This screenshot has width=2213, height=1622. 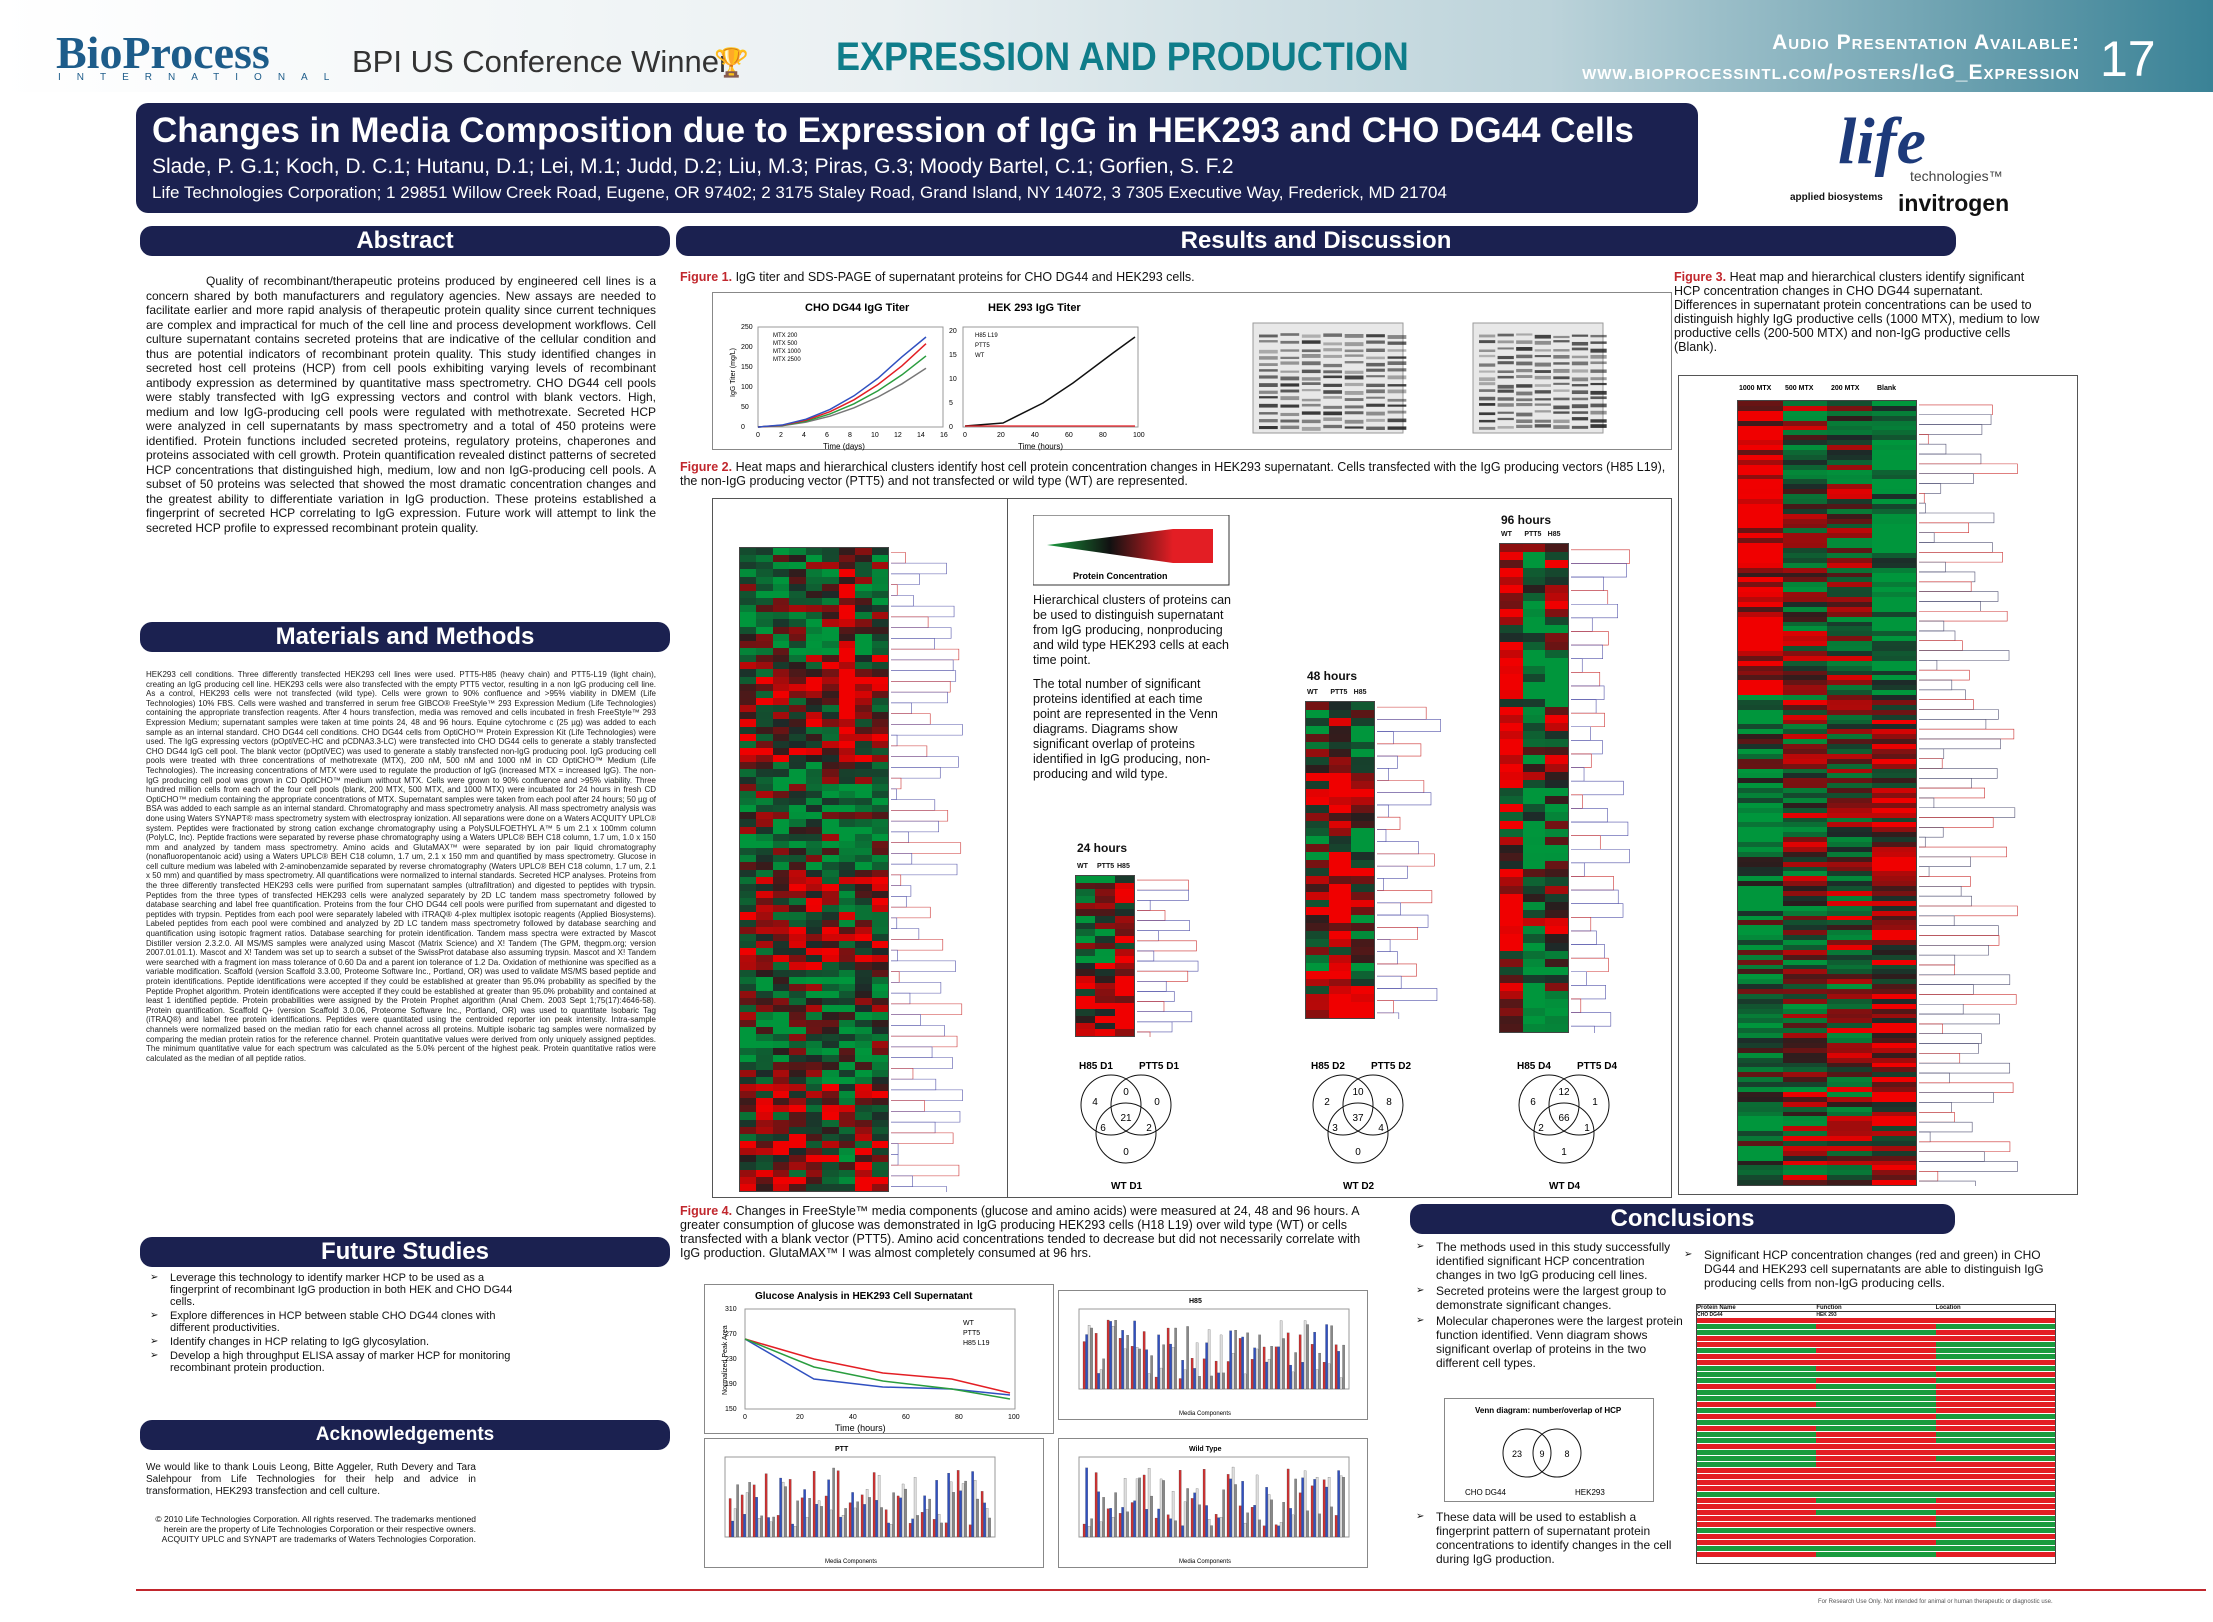 What do you see at coordinates (1968, 795) in the screenshot?
I see `cho-dendrogram` at bounding box center [1968, 795].